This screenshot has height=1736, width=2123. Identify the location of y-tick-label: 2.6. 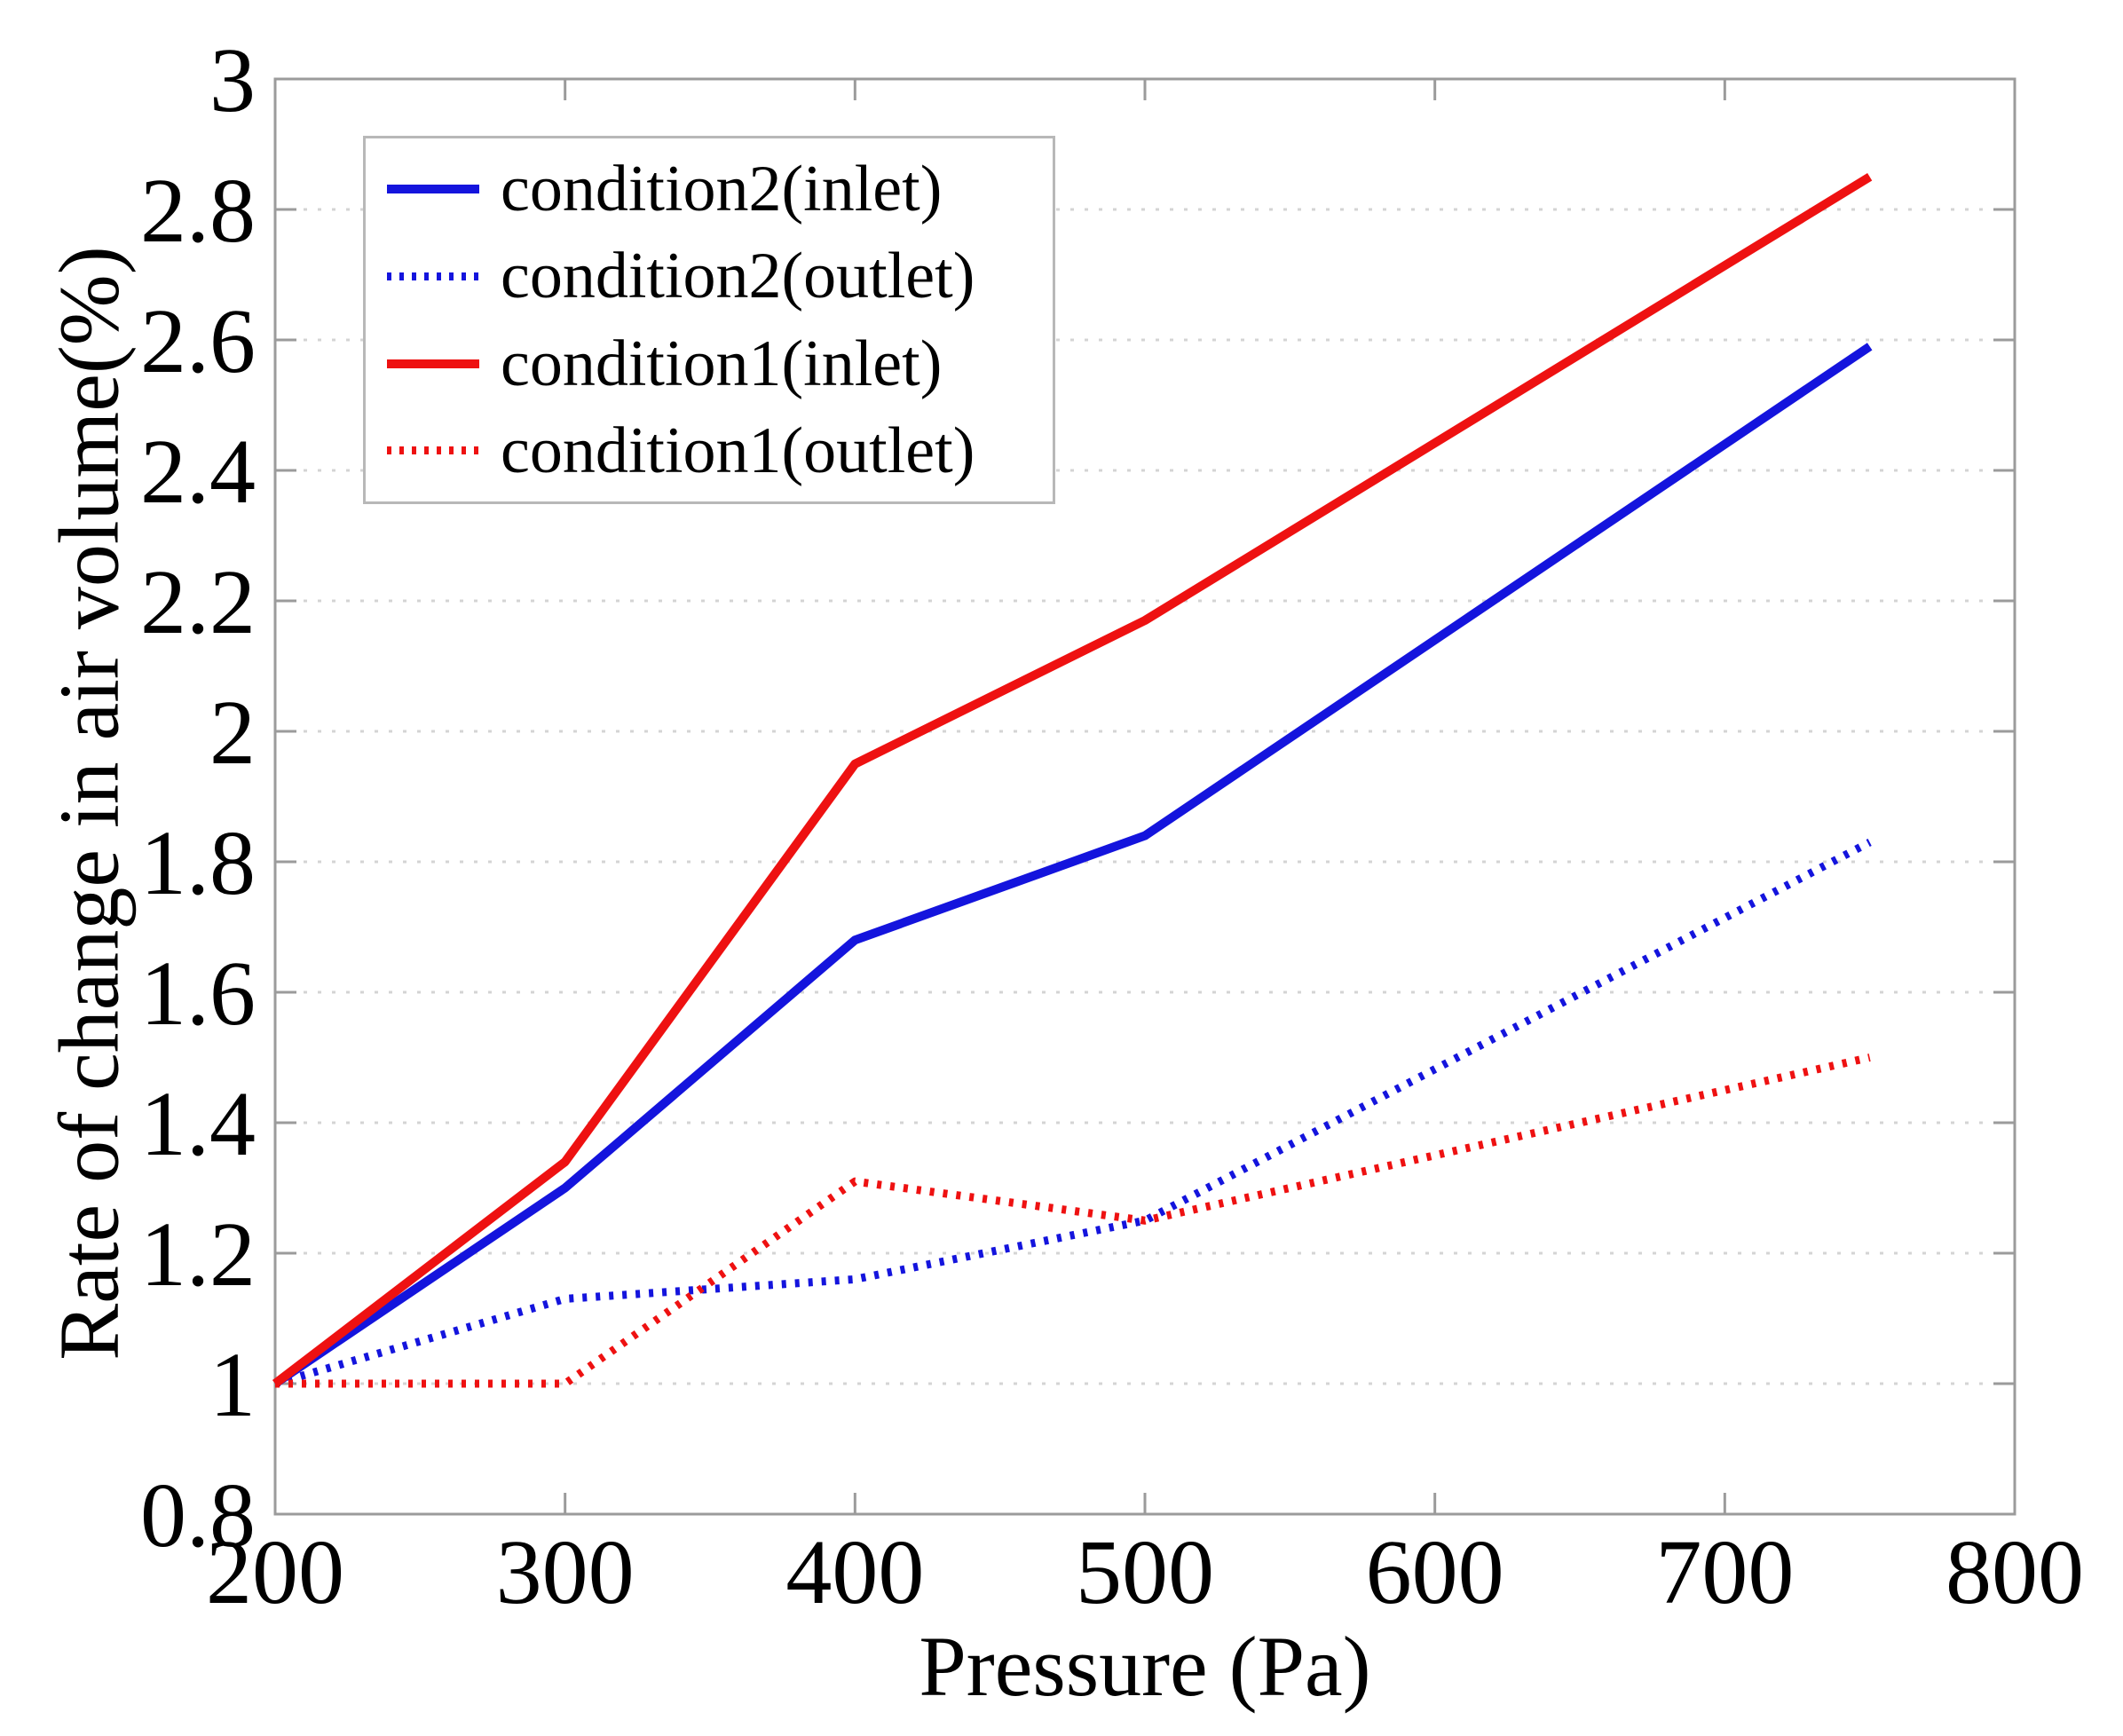
(198, 341).